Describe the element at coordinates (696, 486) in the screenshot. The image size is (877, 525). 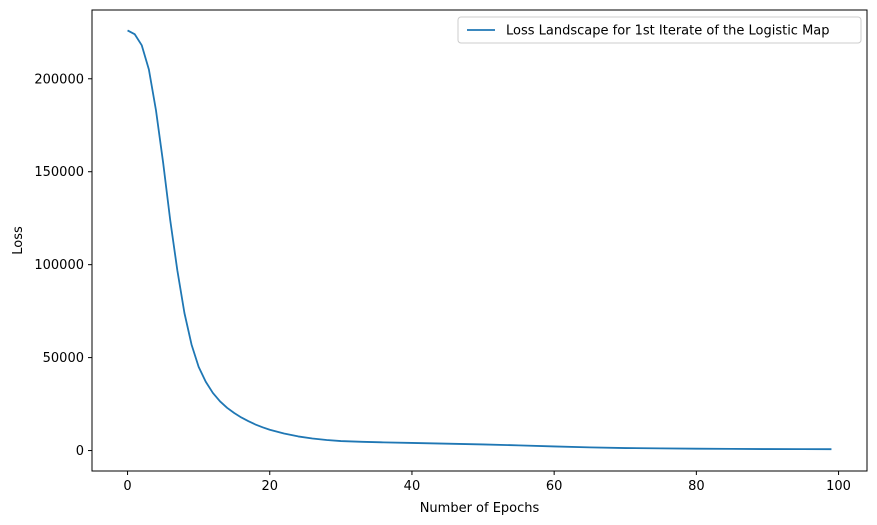
I see `x-tick-label: 80` at that location.